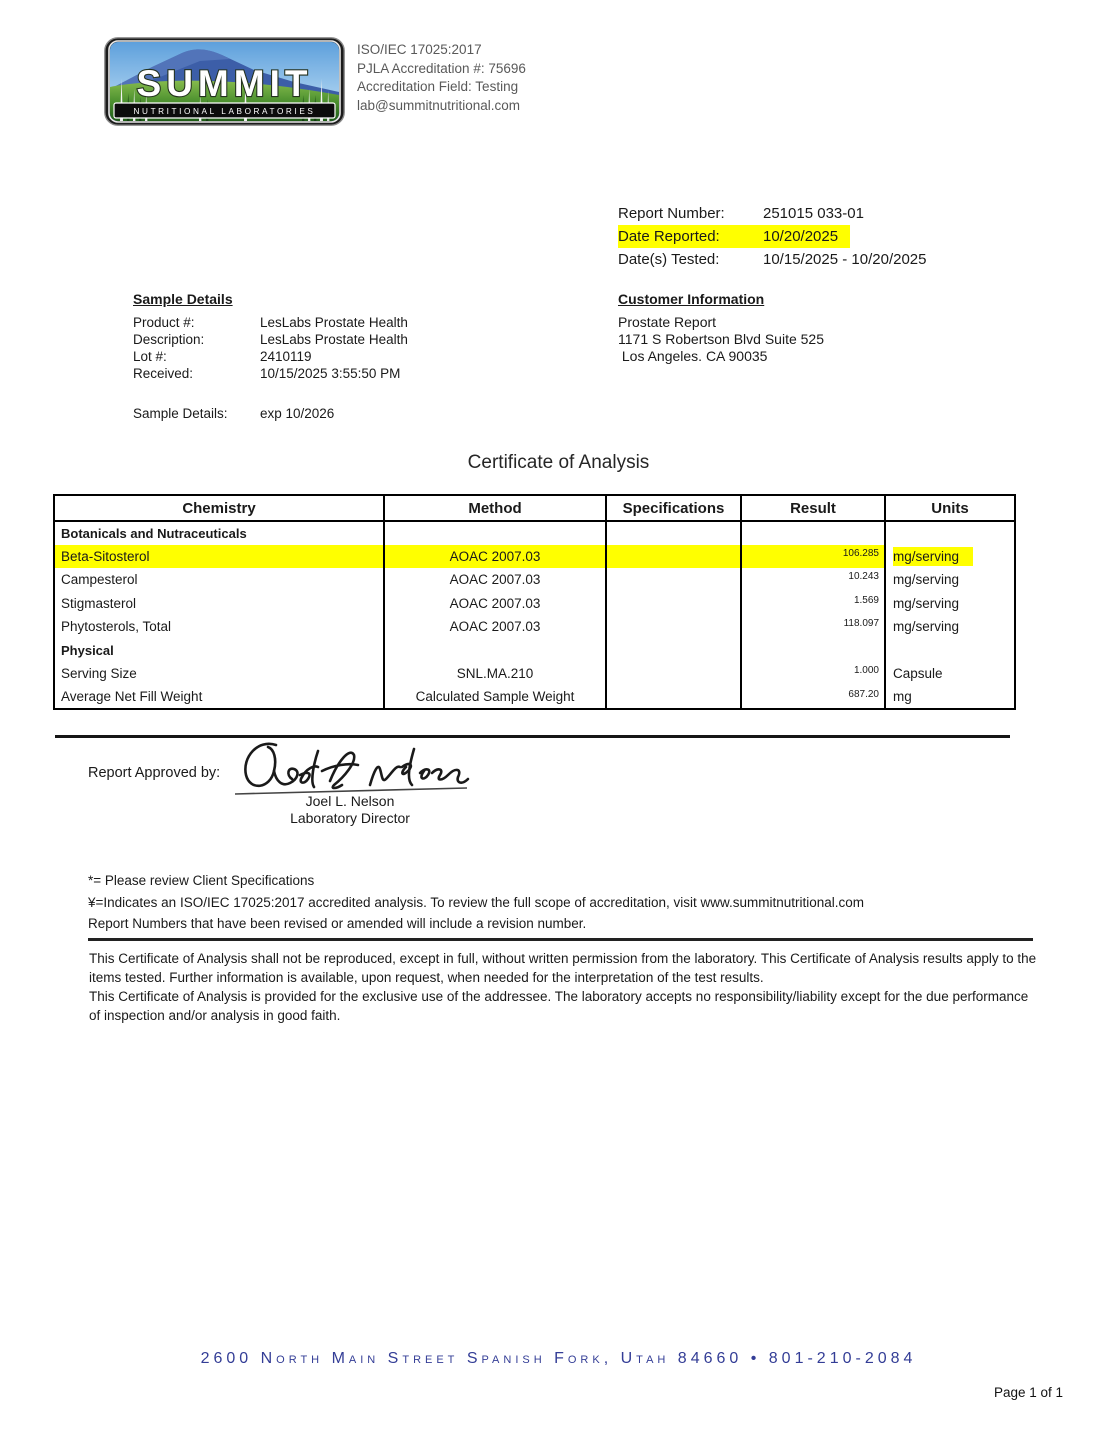 This screenshot has width=1117, height=1446. Describe the element at coordinates (813, 627) in the screenshot. I see `result-value: 118.097` at that location.